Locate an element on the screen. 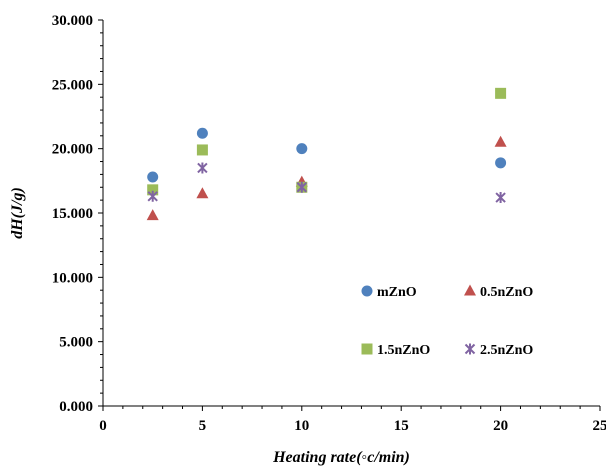 The image size is (606, 469). x-tick-label: 5 is located at coordinates (203, 426).